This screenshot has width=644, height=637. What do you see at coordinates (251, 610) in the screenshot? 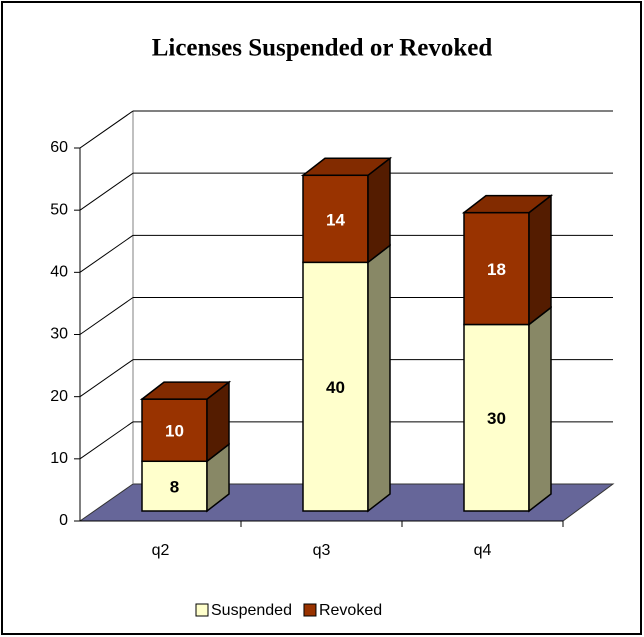
I see `legend-label: Suspended` at bounding box center [251, 610].